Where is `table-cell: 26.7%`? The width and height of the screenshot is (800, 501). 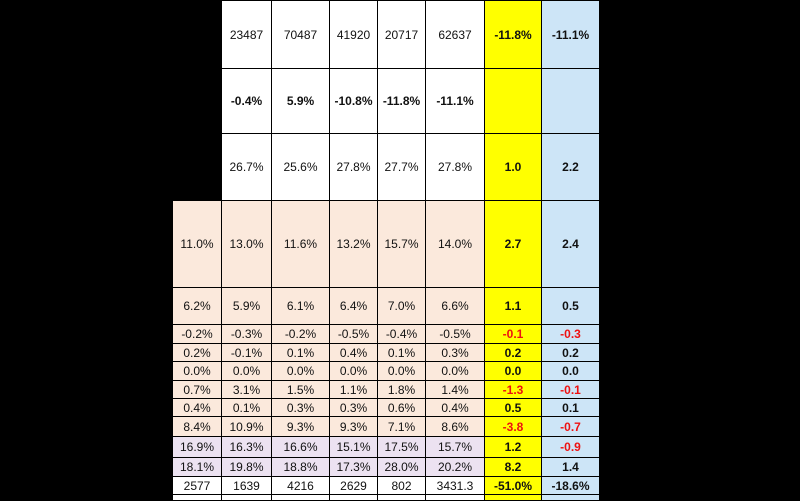 table-cell: 26.7% is located at coordinates (246, 167).